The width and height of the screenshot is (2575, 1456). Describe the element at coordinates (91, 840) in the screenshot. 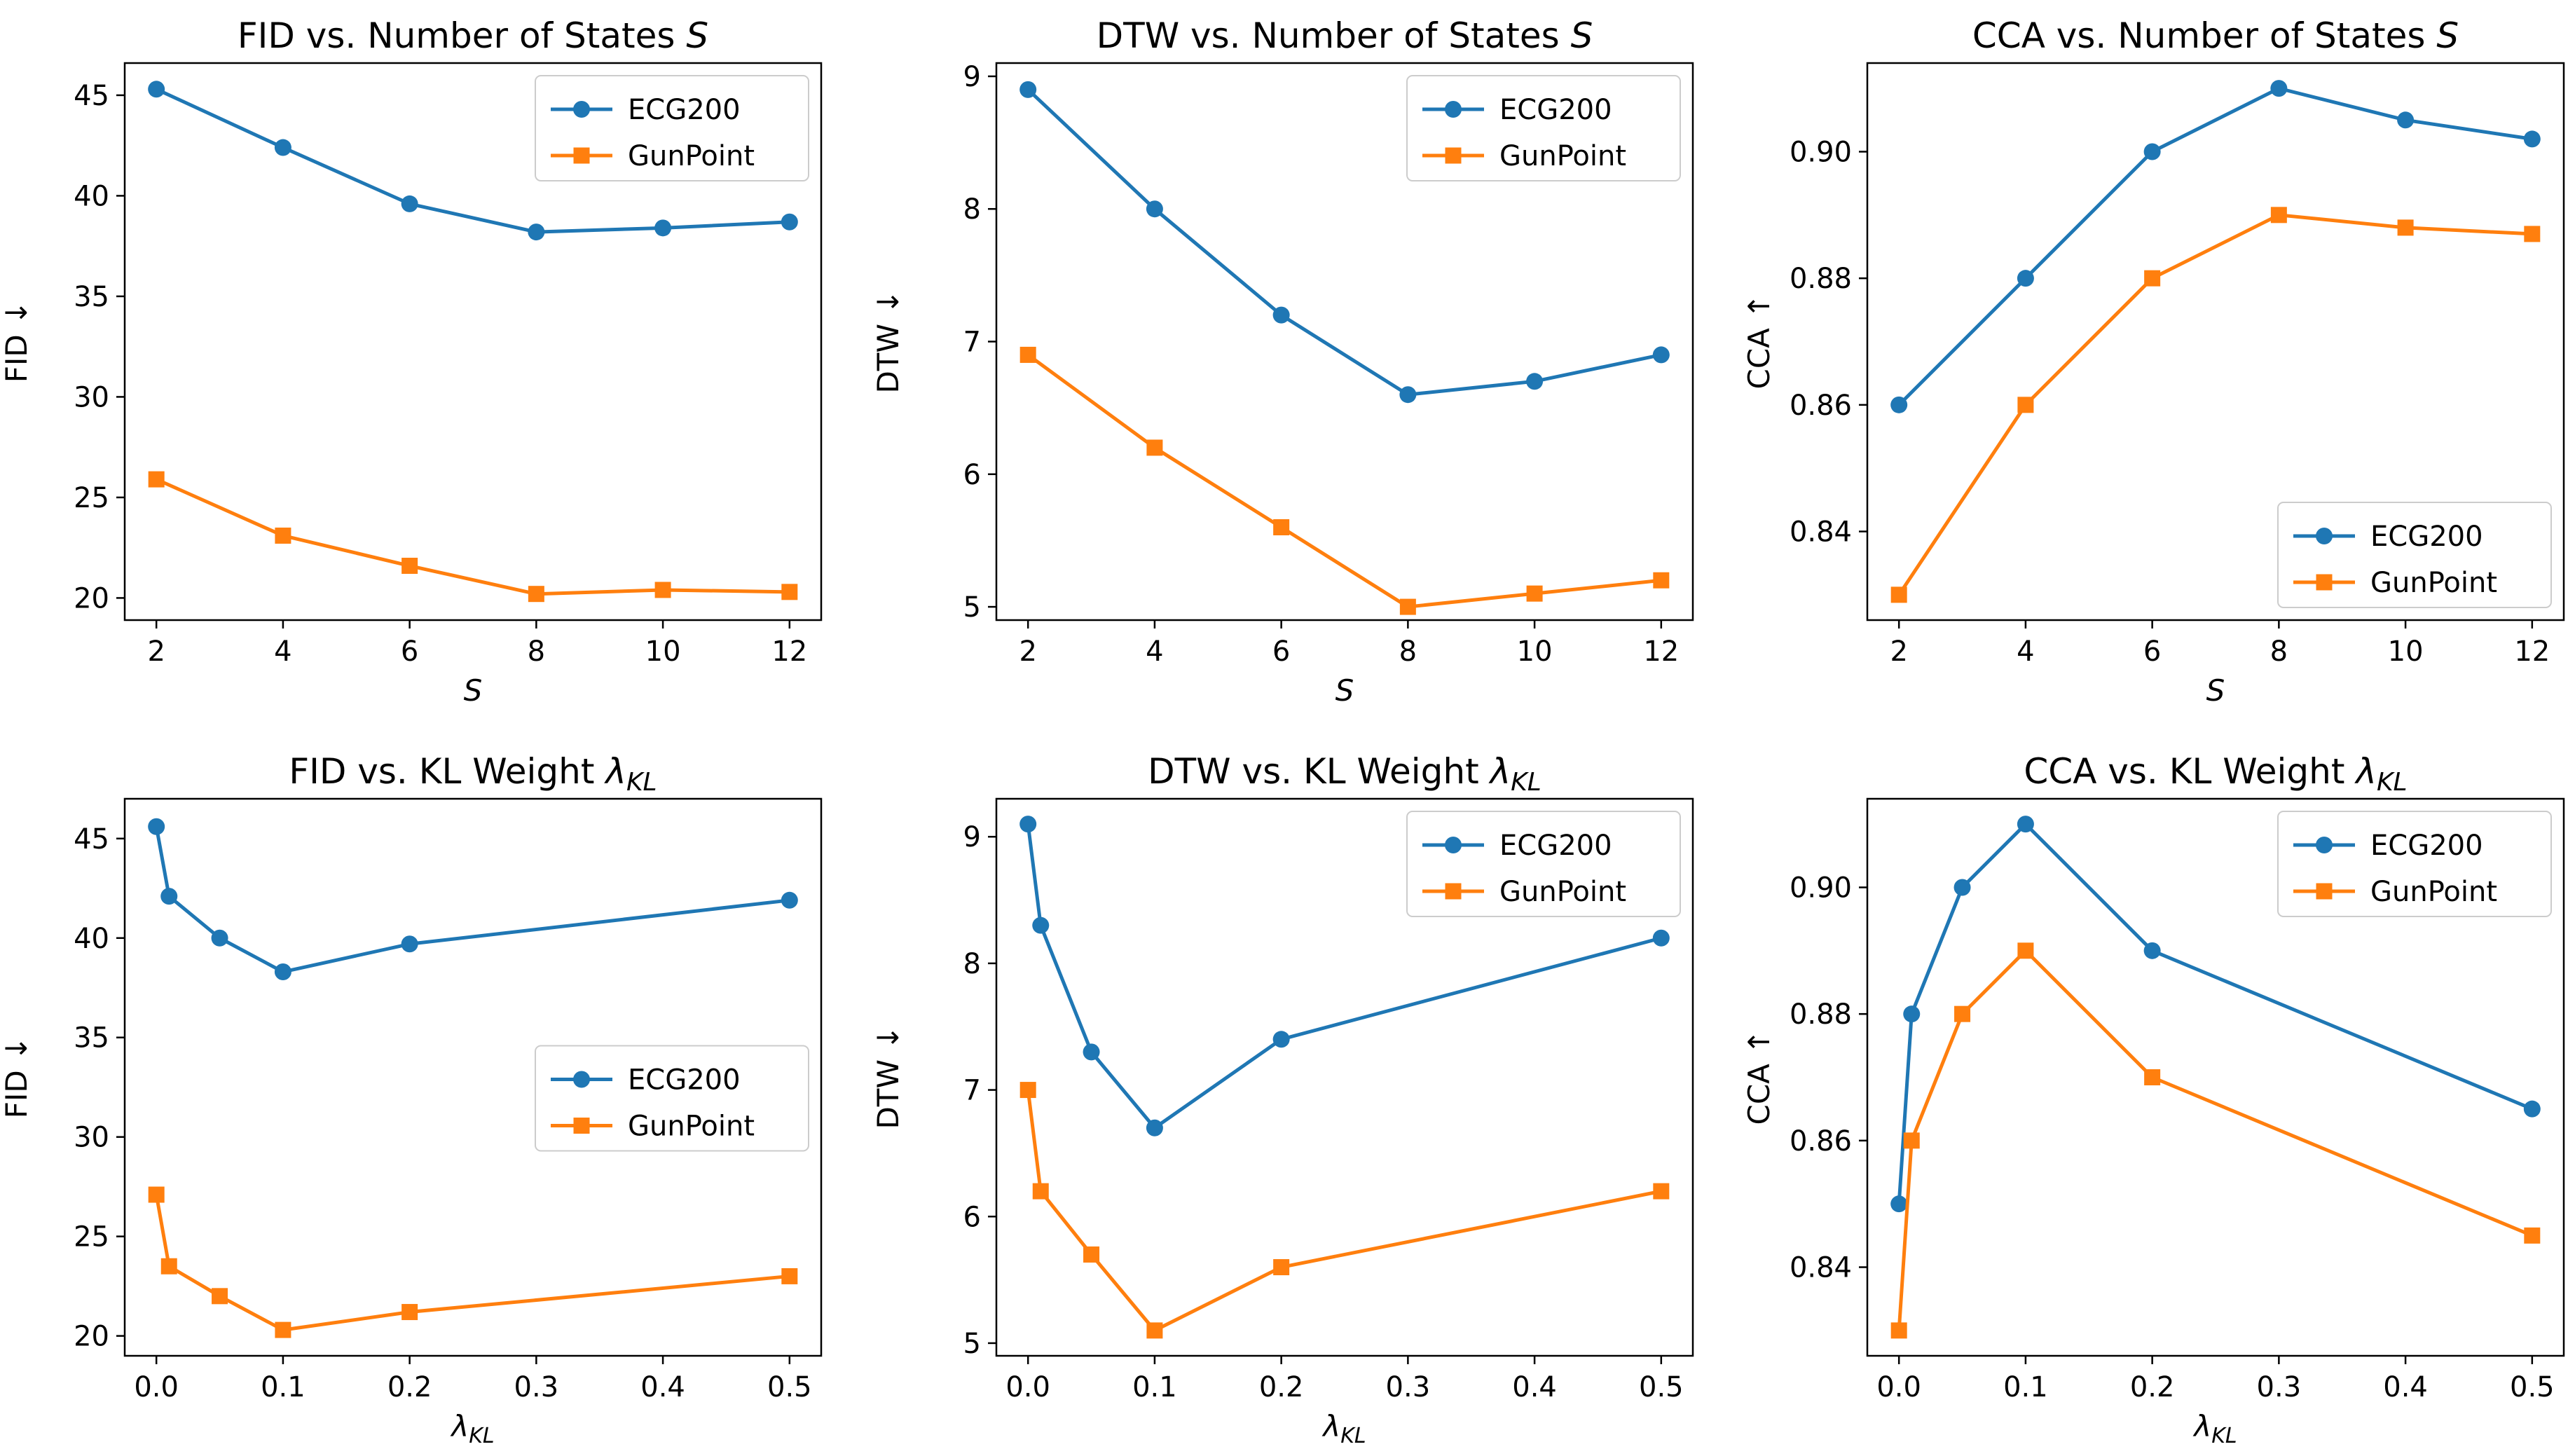

I see `y-tick-label: 45` at that location.